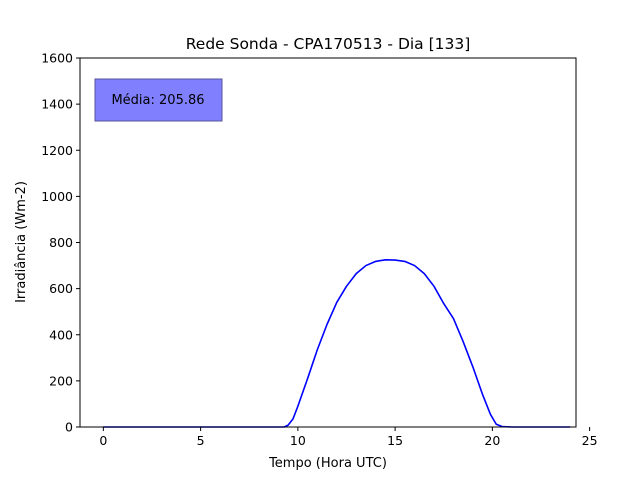 The image size is (640, 480). Describe the element at coordinates (57, 196) in the screenshot. I see `y-tick-label: 1000` at that location.